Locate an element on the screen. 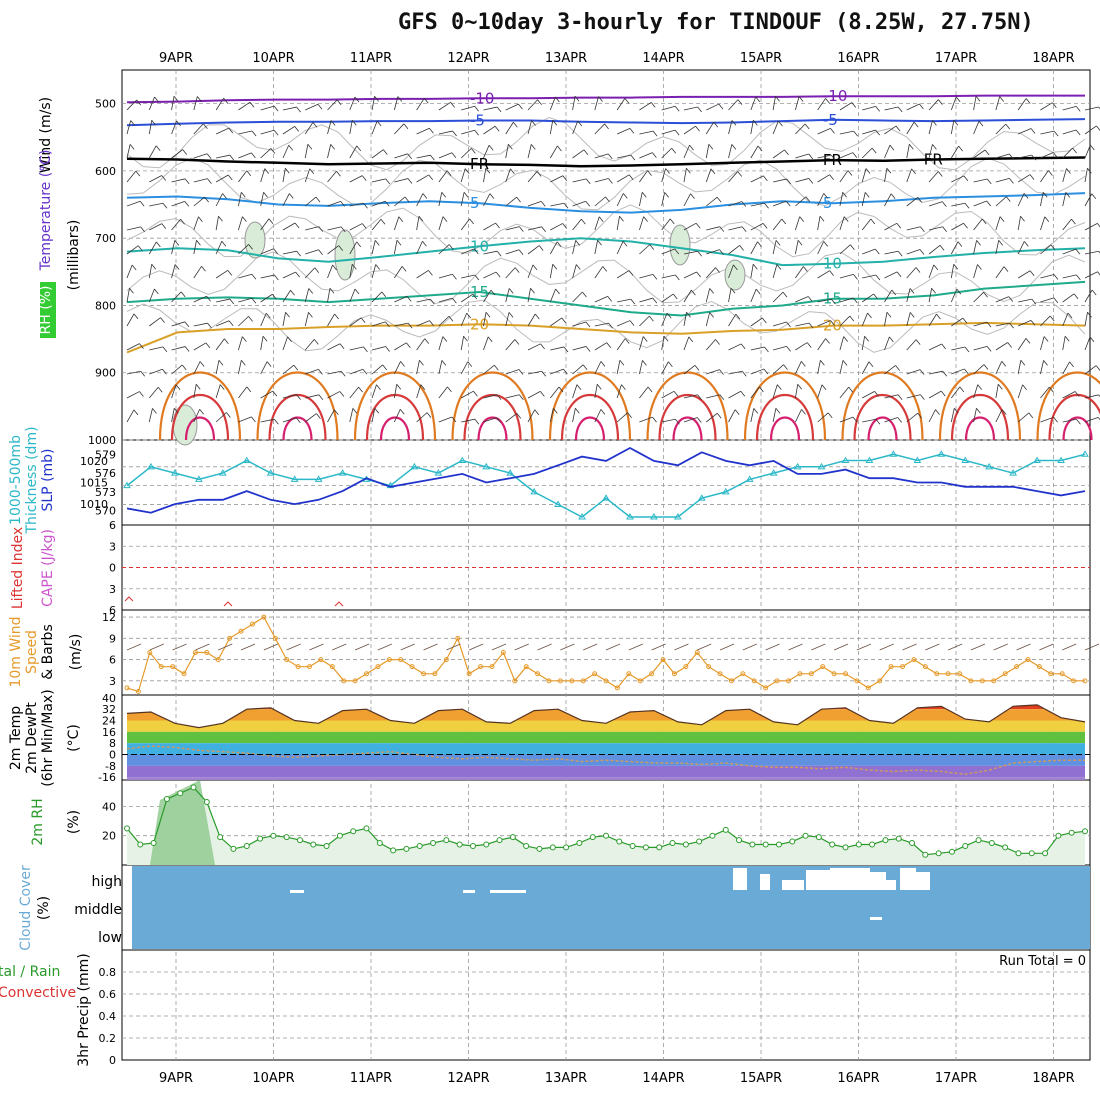  date-label-top: 16APR is located at coordinates (858, 58).